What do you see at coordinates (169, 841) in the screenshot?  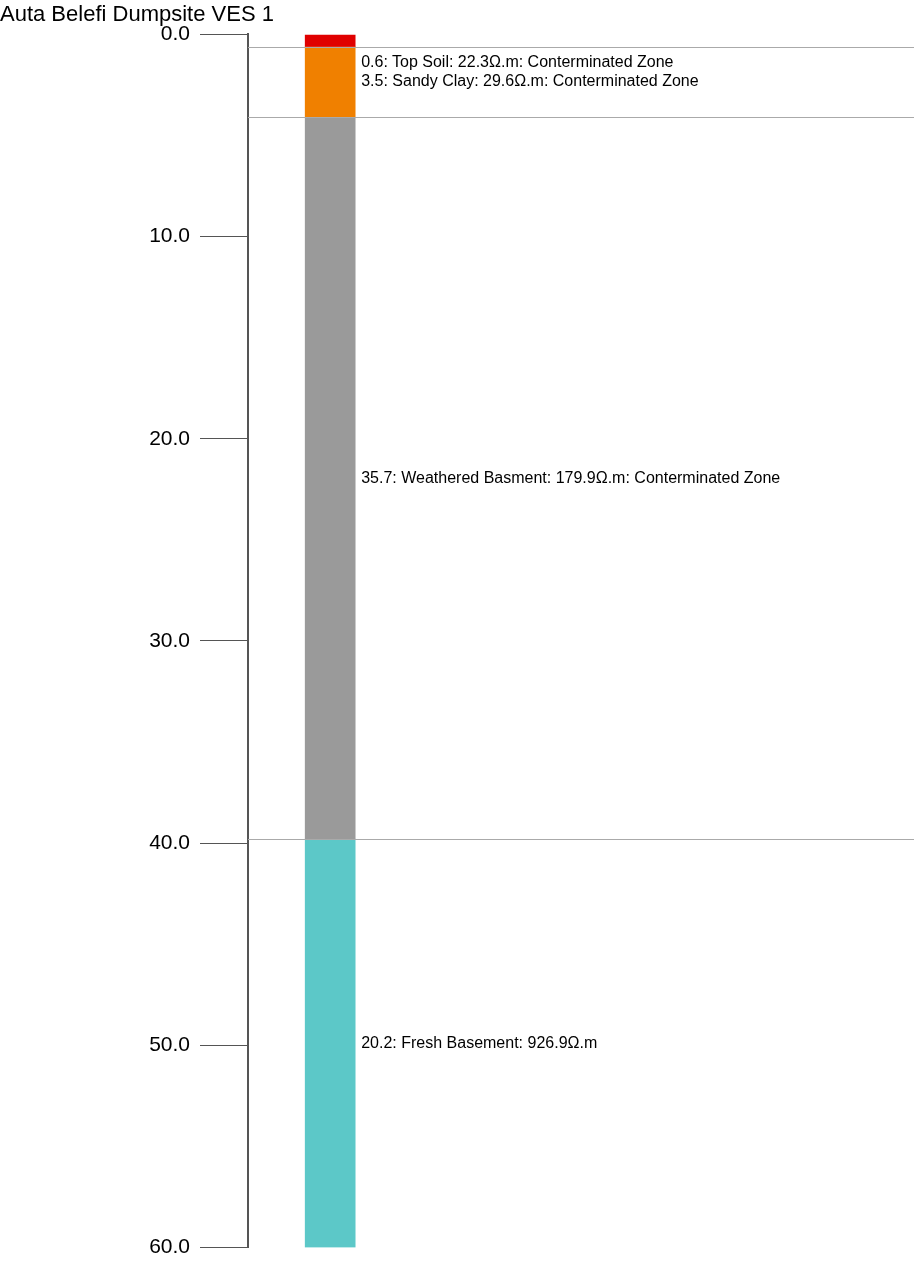 I see `y-tick-label: 40.0` at bounding box center [169, 841].